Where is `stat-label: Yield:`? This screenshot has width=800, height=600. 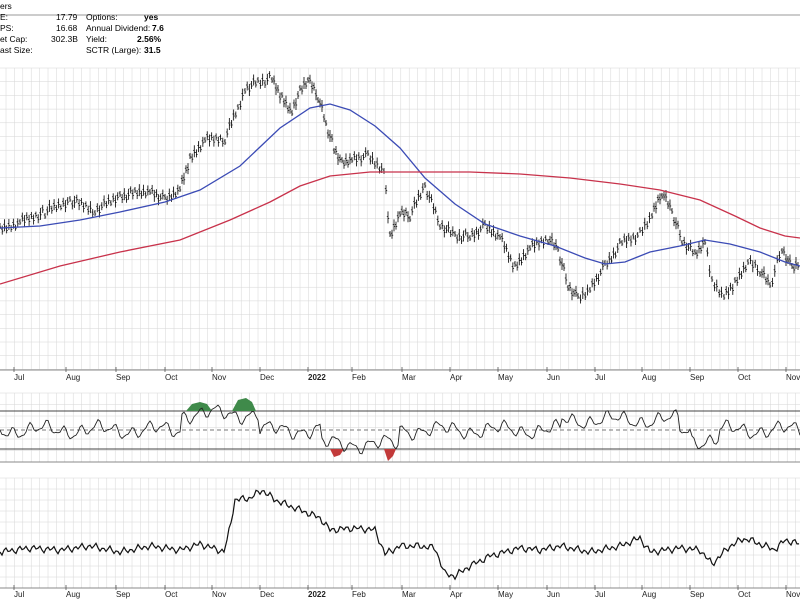 stat-label: Yield: is located at coordinates (96, 39).